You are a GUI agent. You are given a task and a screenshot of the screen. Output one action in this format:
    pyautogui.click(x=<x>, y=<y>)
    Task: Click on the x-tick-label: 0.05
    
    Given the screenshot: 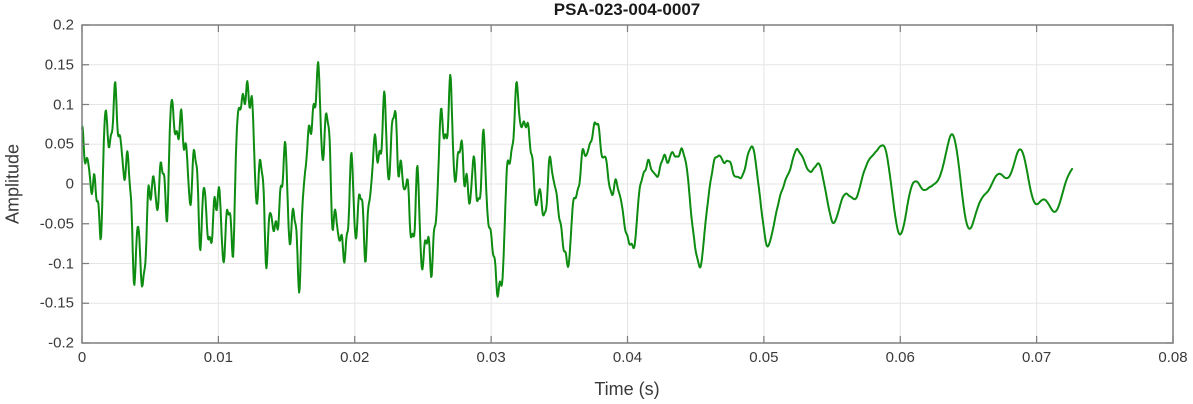 What is the action you would take?
    pyautogui.click(x=764, y=357)
    